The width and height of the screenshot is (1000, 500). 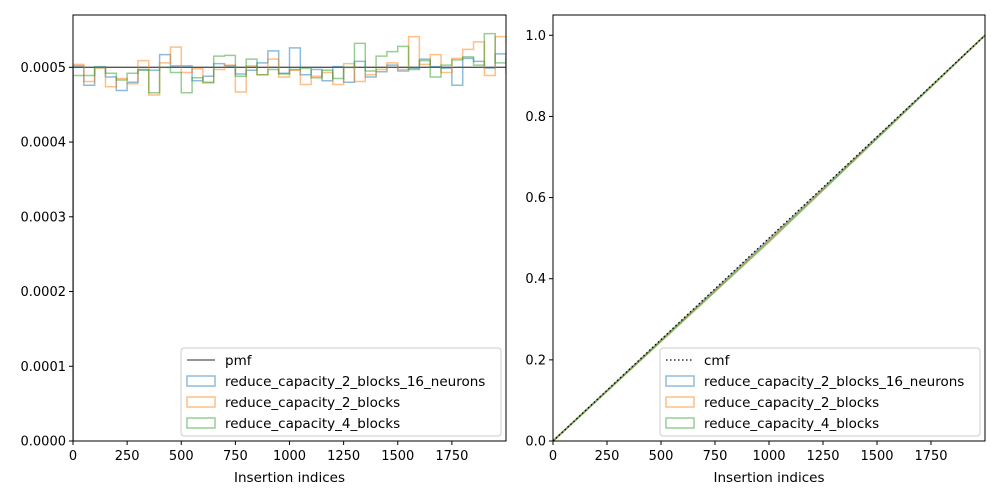 What do you see at coordinates (535, 442) in the screenshot?
I see `y-tick-label: 0.0` at bounding box center [535, 442].